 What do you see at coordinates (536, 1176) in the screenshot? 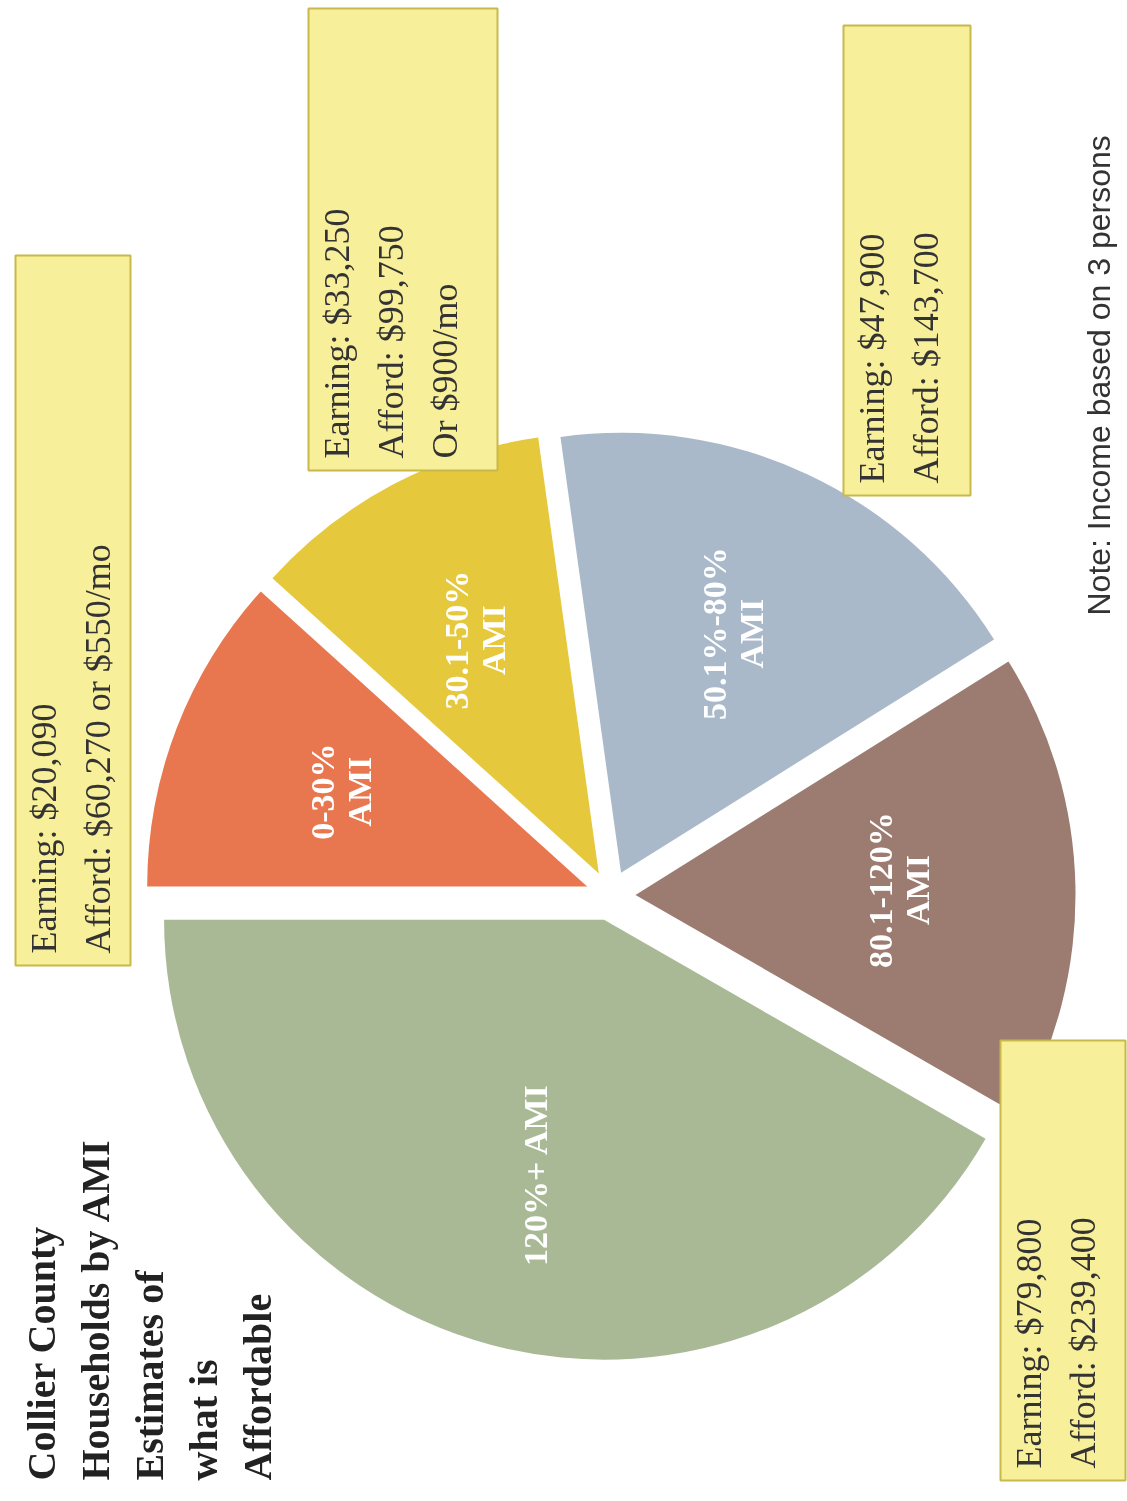
I see `slice-label: 120%+ AMI` at bounding box center [536, 1176].